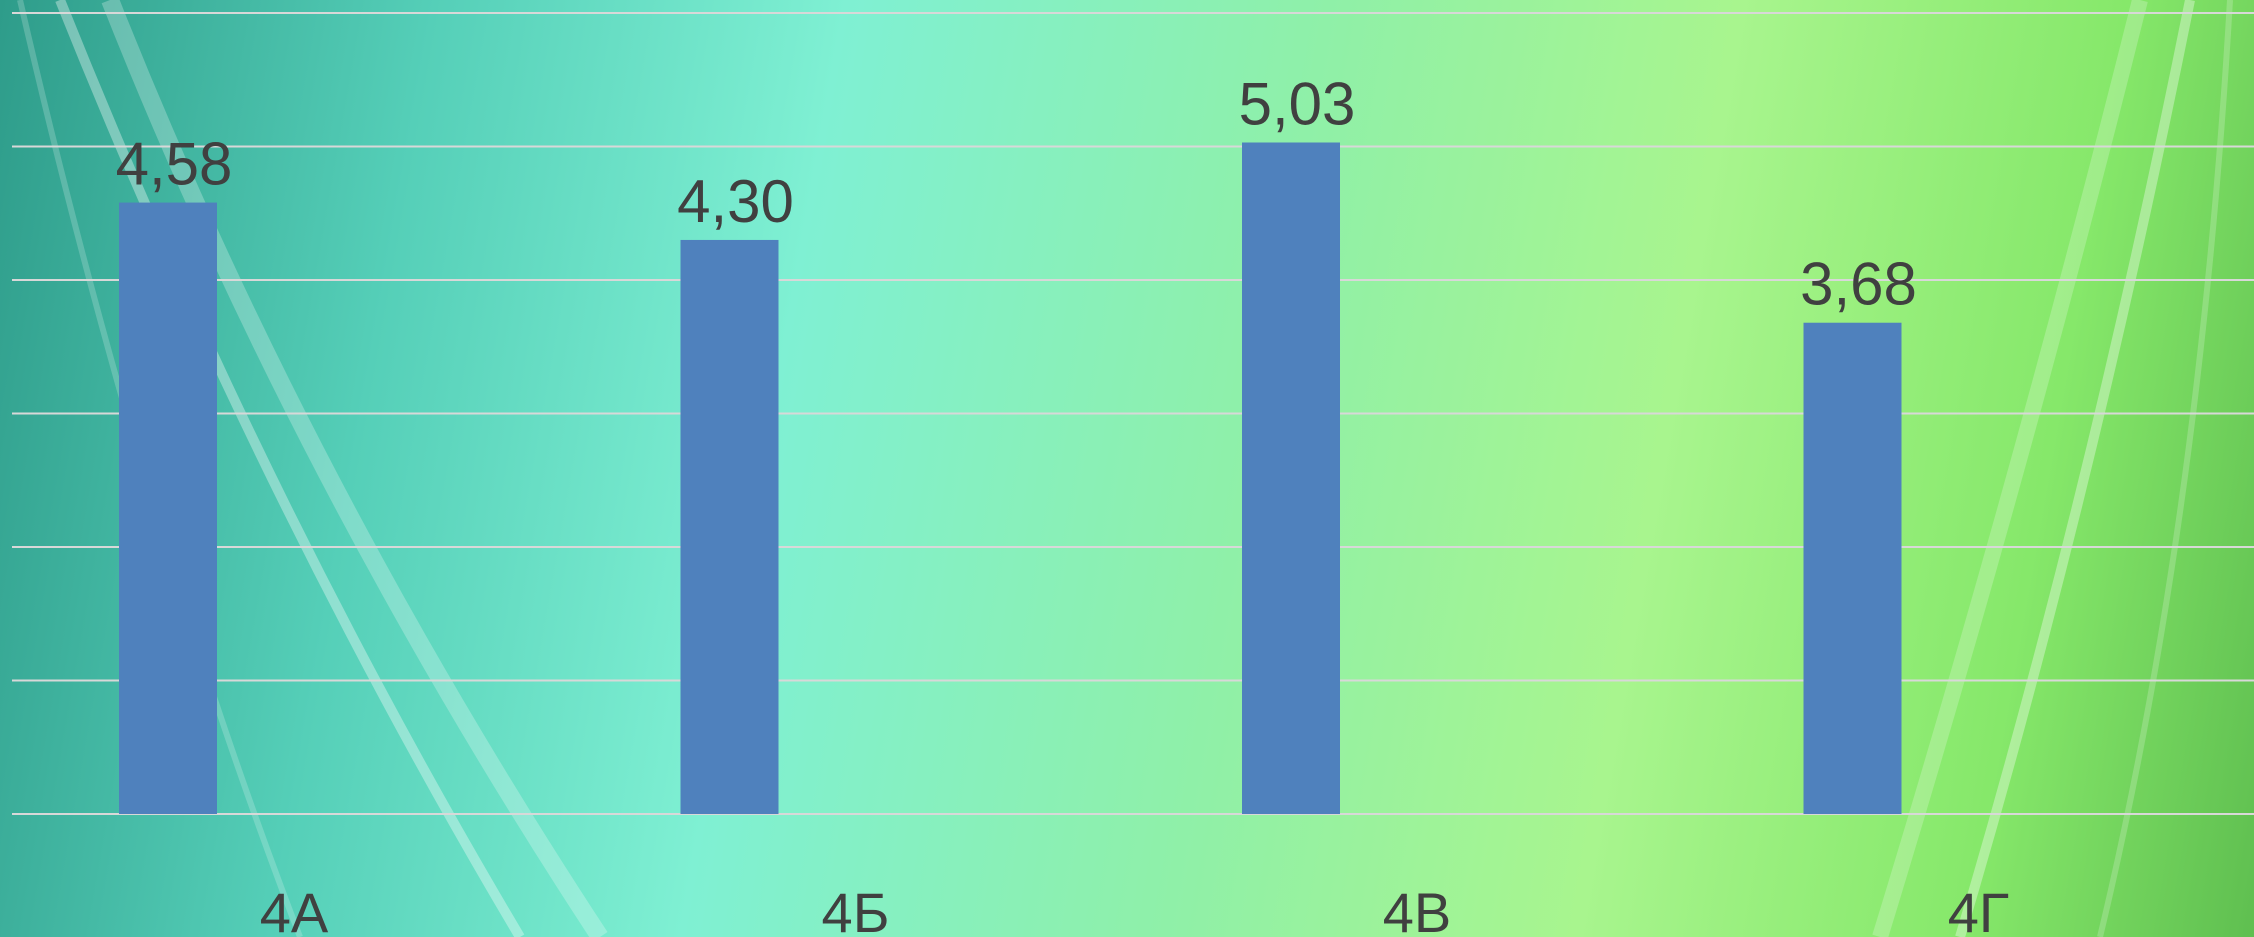 The height and width of the screenshot is (937, 2254). Describe the element at coordinates (856, 909) in the screenshot. I see `x-tick-label-2: 4Б` at that location.